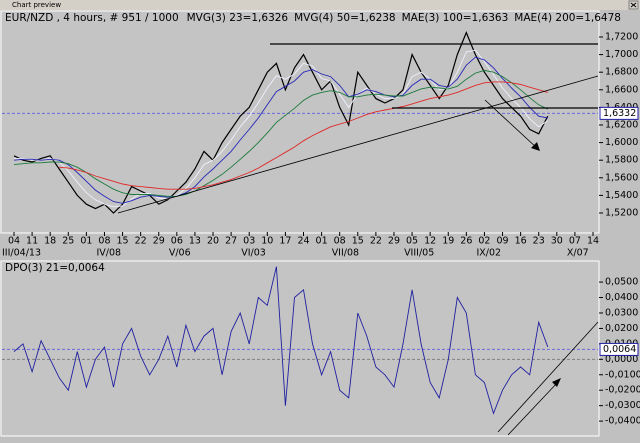 The image size is (640, 443). Describe the element at coordinates (32, 241) in the screenshot. I see `x-tick-label: 11` at that location.